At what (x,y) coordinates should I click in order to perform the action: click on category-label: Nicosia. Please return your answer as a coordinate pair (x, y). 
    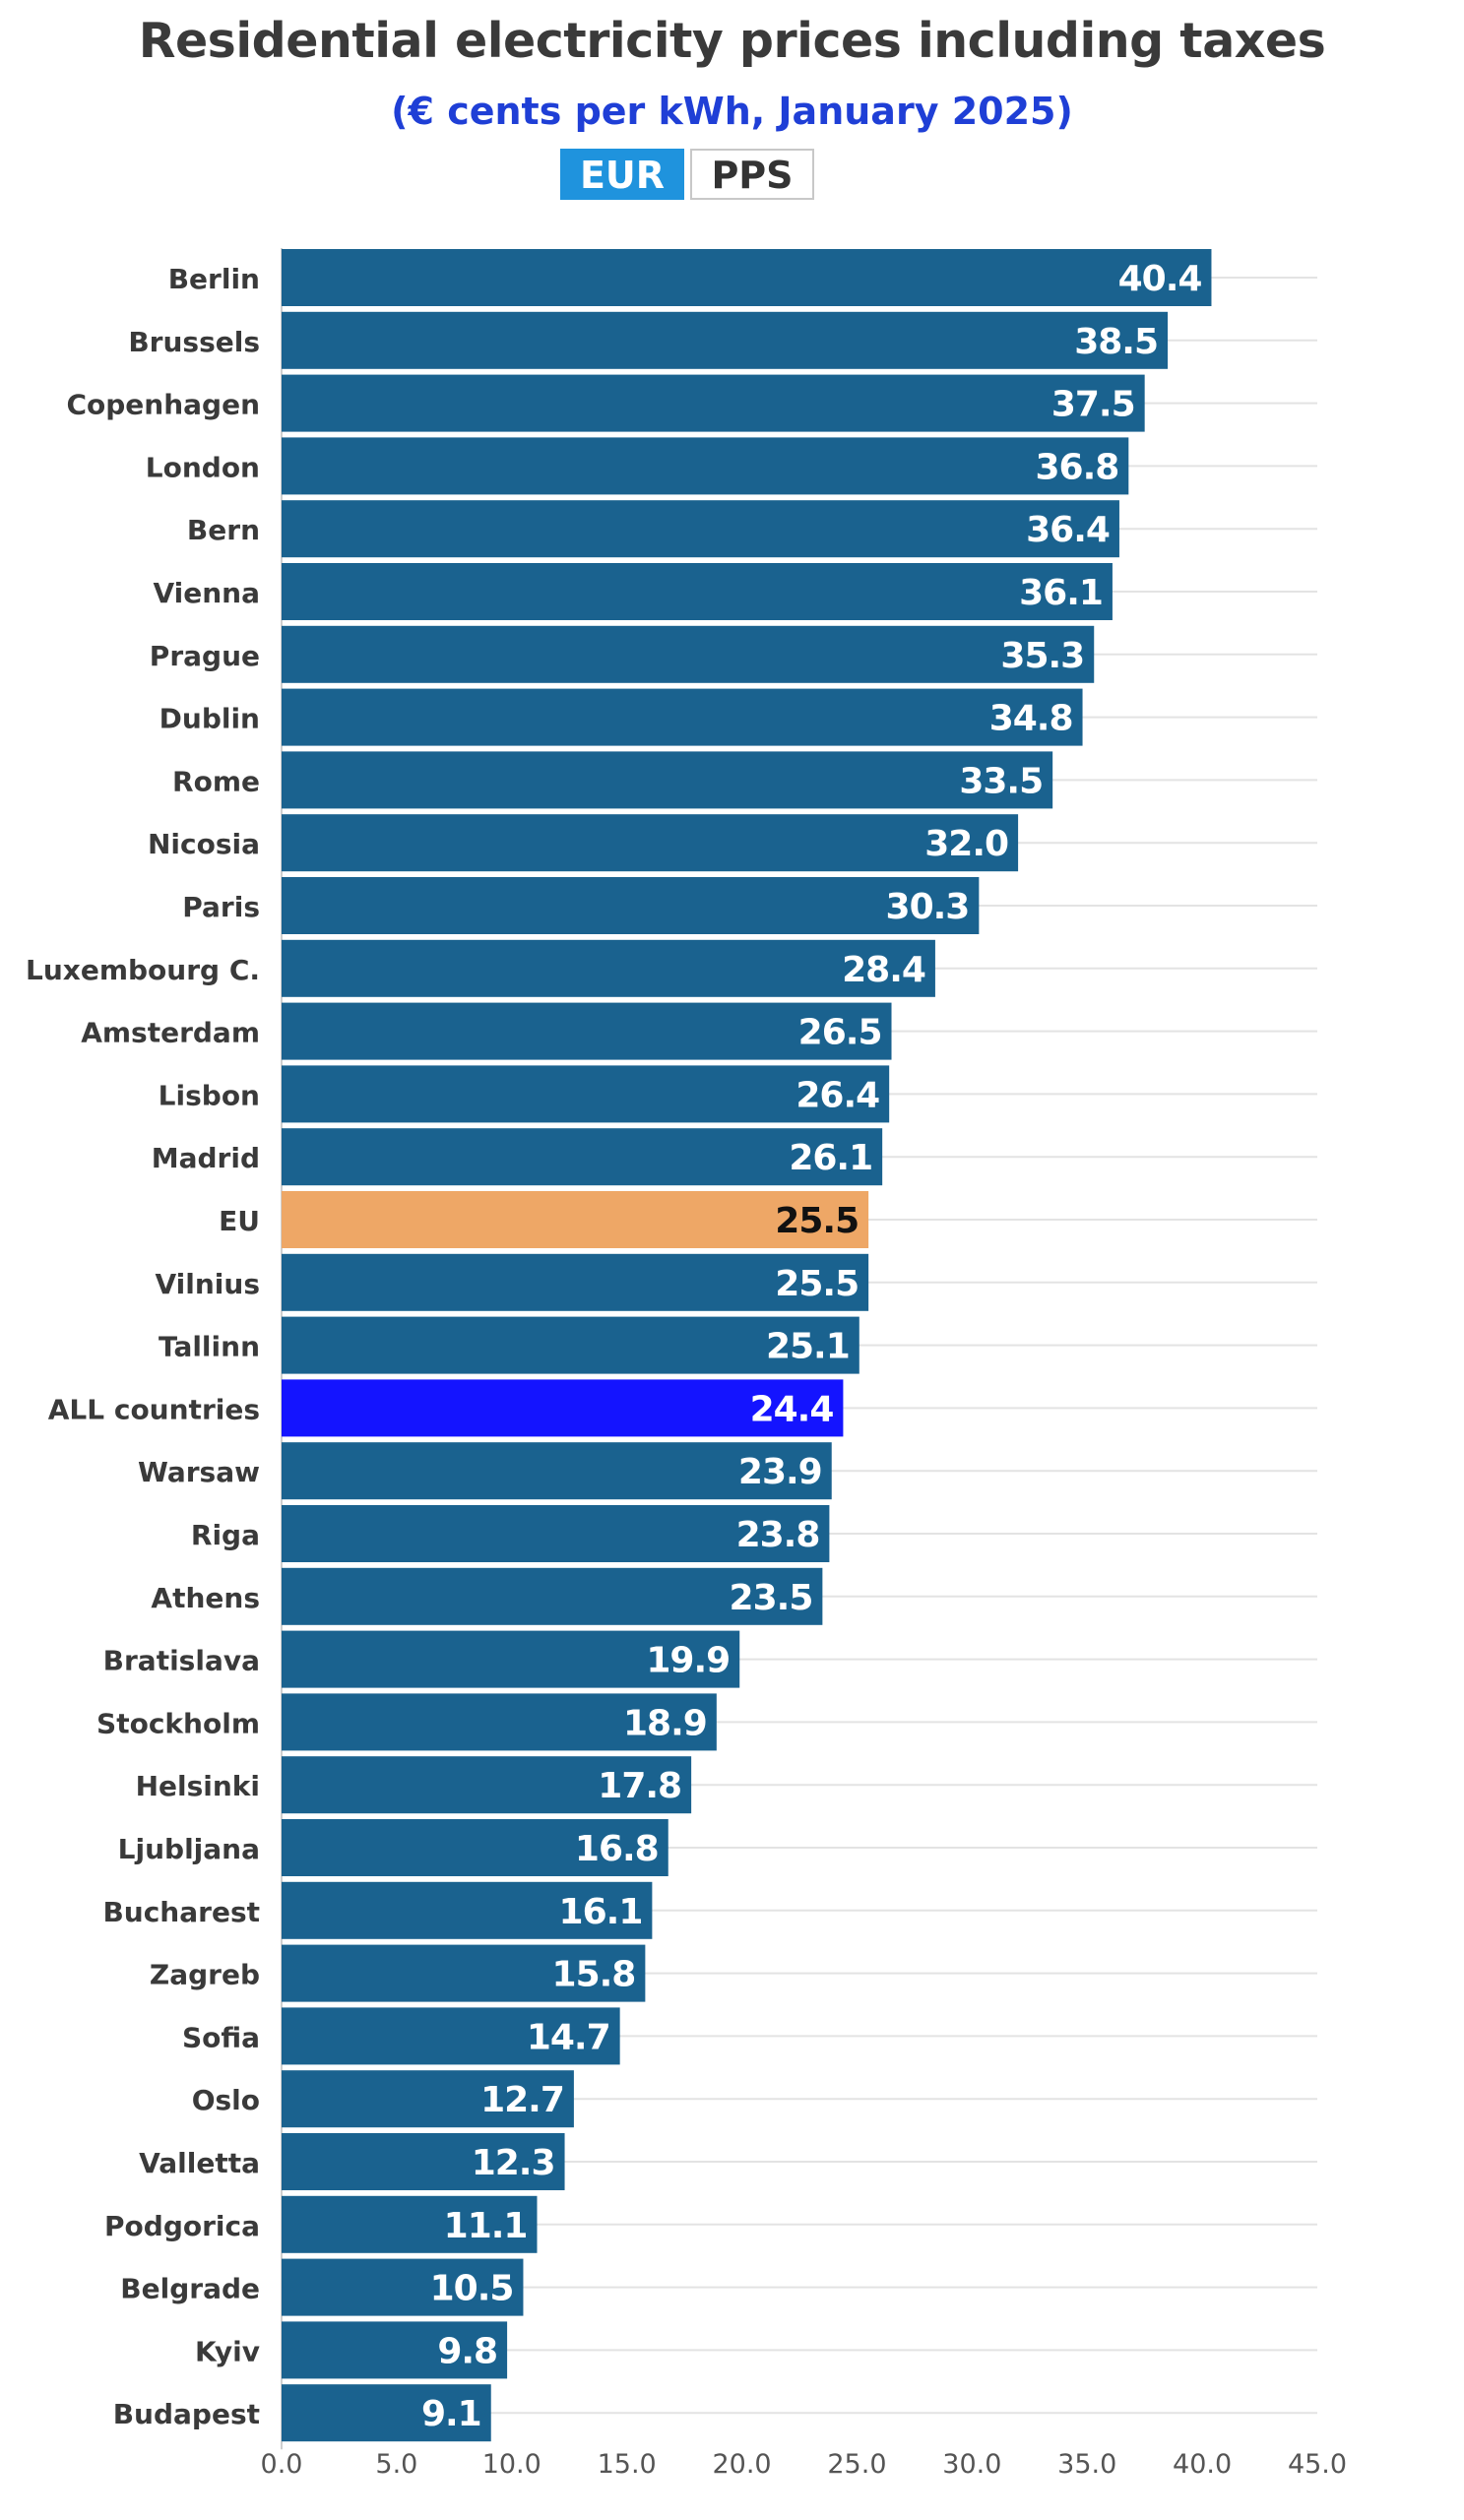
    Looking at the image, I should click on (204, 844).